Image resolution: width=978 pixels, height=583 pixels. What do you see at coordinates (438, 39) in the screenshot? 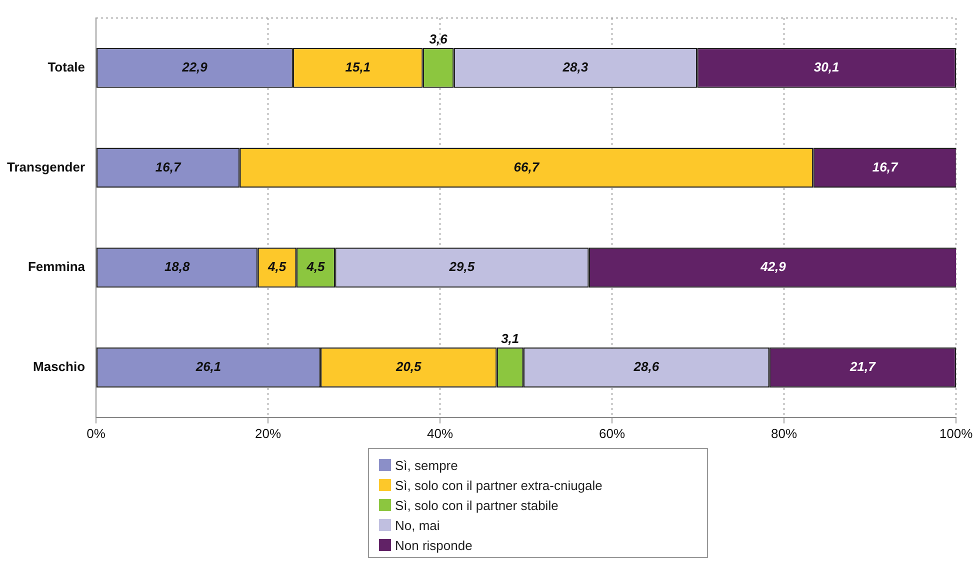
I see `data-label: 3,6` at bounding box center [438, 39].